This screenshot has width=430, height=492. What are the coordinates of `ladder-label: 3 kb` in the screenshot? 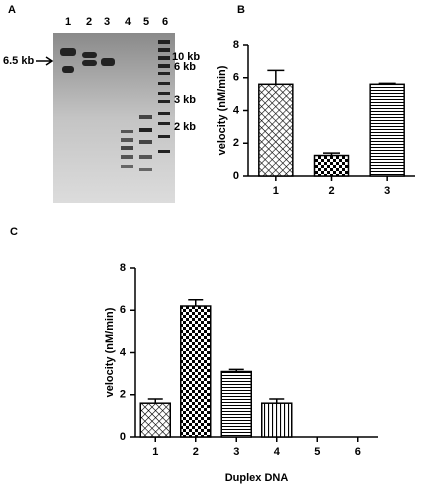 It's located at (185, 100).